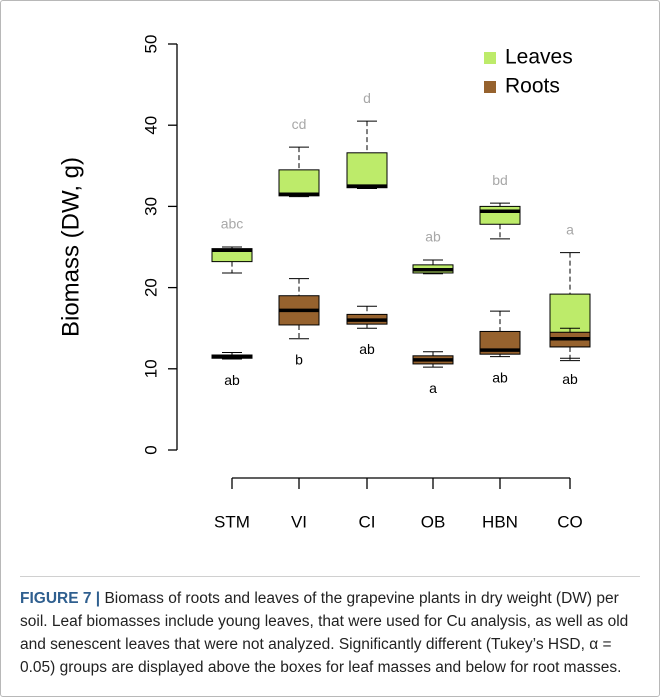 Image resolution: width=660 pixels, height=697 pixels. What do you see at coordinates (433, 521) in the screenshot?
I see `x-tick-label: OB` at bounding box center [433, 521].